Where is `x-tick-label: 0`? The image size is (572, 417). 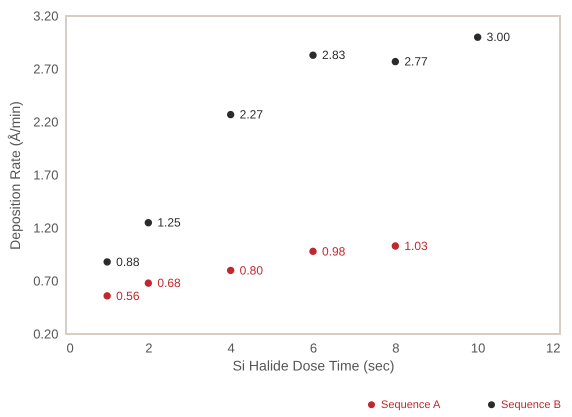 x-tick-label: 0 is located at coordinates (70, 348).